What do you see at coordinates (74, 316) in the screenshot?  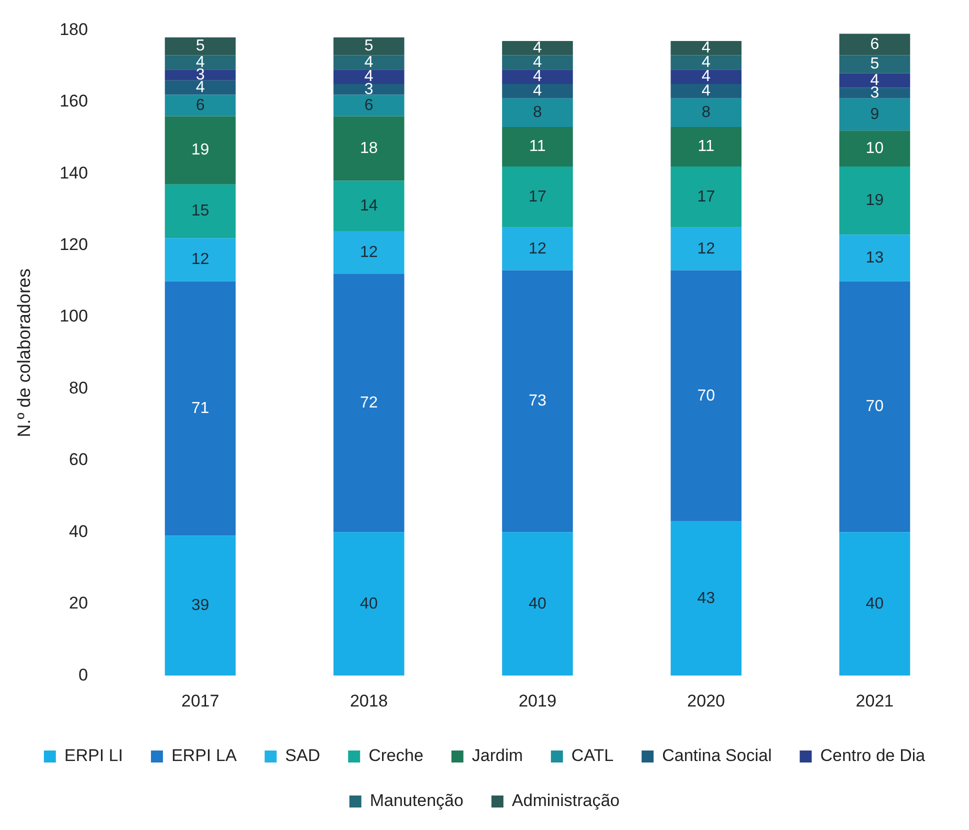 I see `y-tick-label: 100` at bounding box center [74, 316].